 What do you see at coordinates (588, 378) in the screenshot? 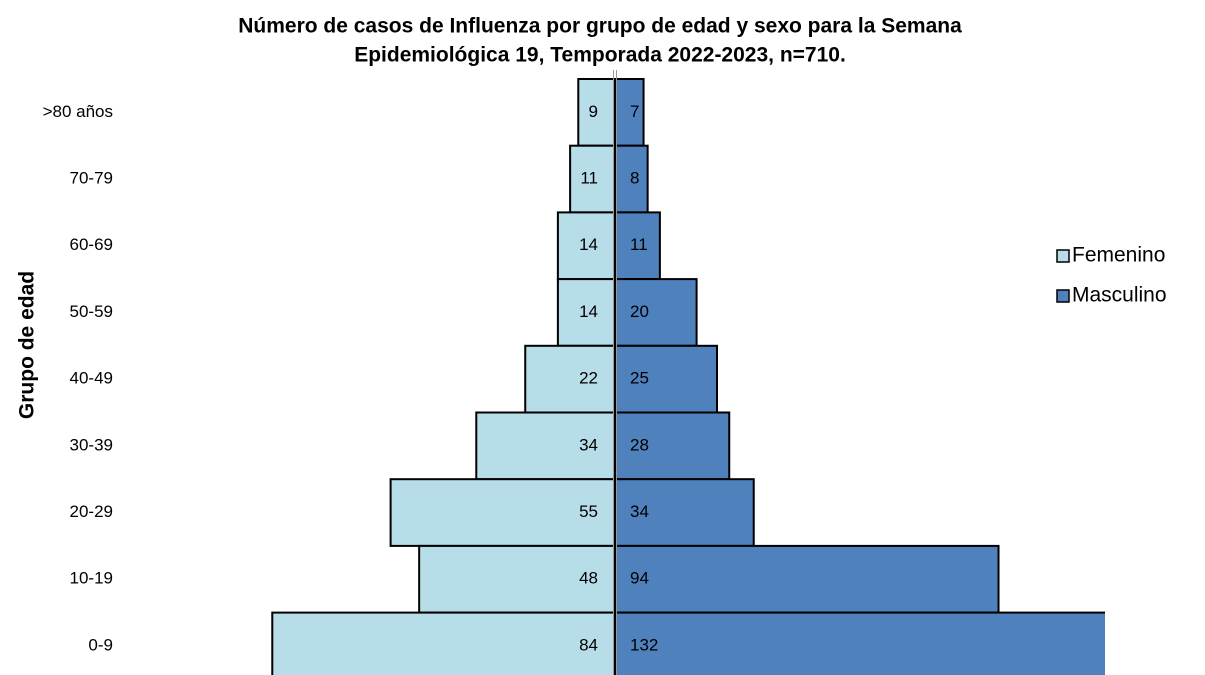
I see `data-label: 22` at bounding box center [588, 378].